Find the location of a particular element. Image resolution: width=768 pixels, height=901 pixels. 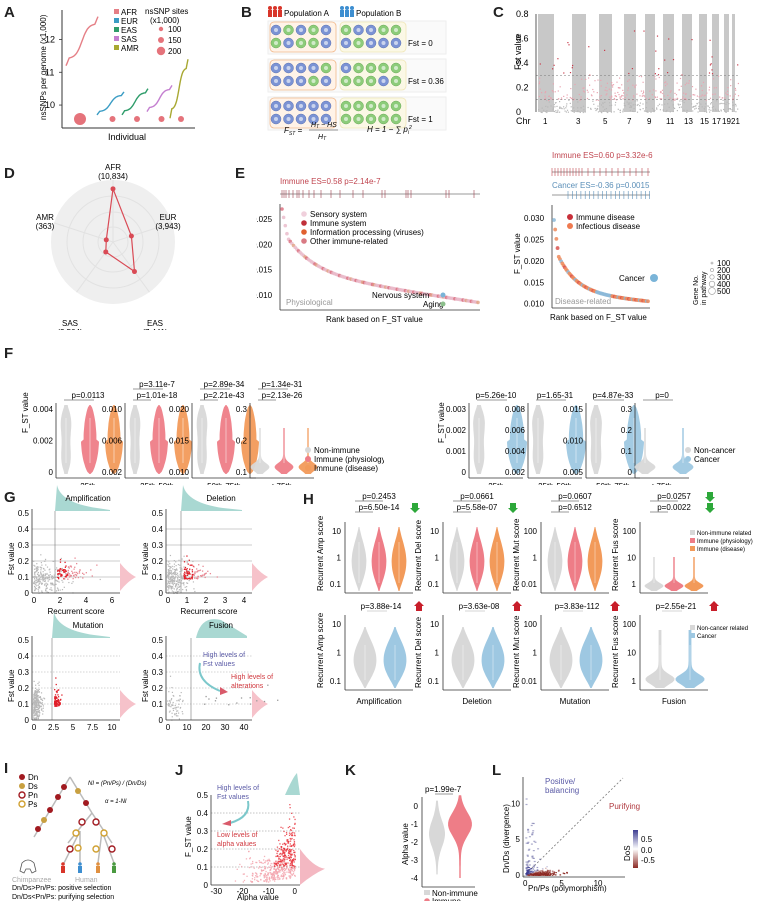

y-tick-label: 0.015 is located at coordinates (573, 409).